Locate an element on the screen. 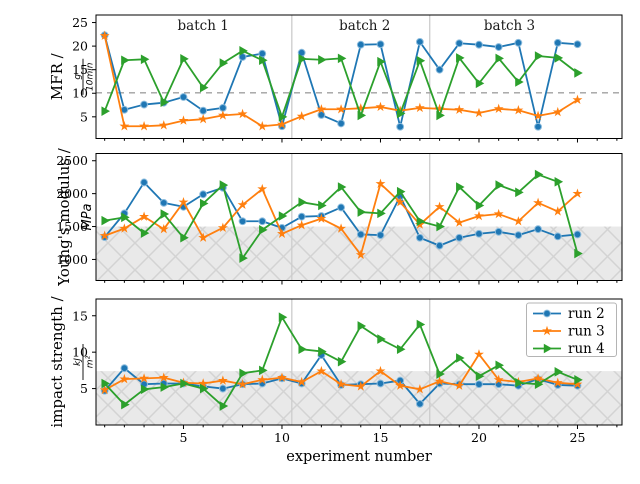  y-tick-label: 15 is located at coordinates (80, 315).